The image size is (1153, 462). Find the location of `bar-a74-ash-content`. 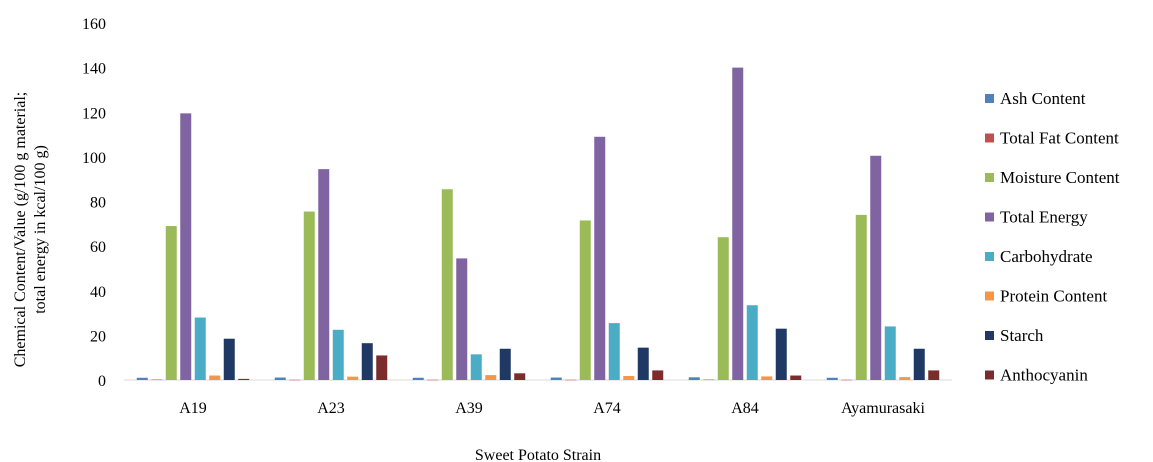

bar-a74-ash-content is located at coordinates (556, 378).